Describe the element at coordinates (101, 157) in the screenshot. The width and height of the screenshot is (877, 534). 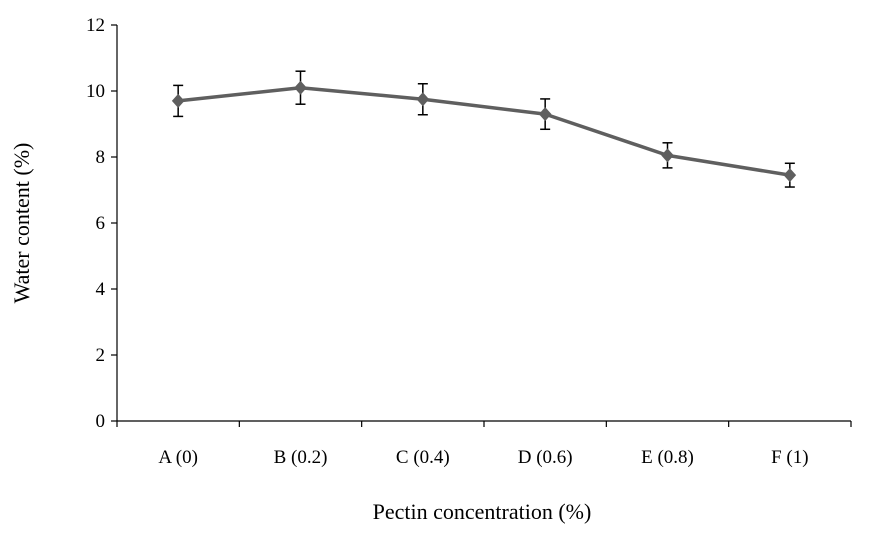
I see `y-tick-label: 8` at that location.